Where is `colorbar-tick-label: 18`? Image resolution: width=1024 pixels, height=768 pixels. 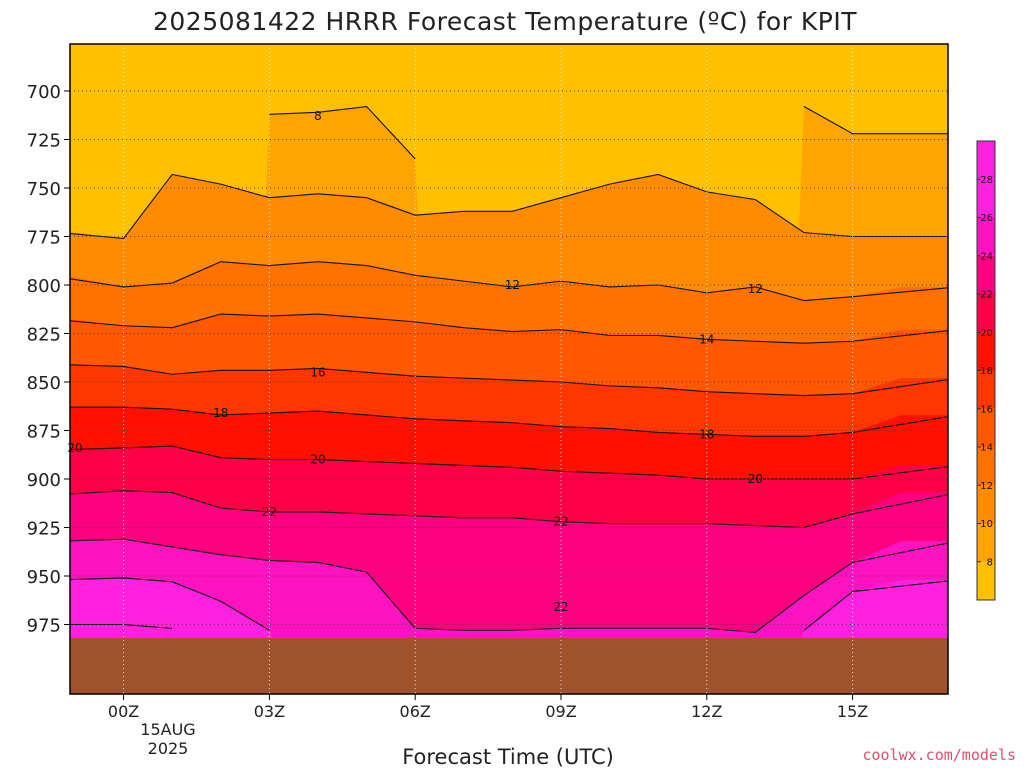 colorbar-tick-label: 18 is located at coordinates (986, 371).